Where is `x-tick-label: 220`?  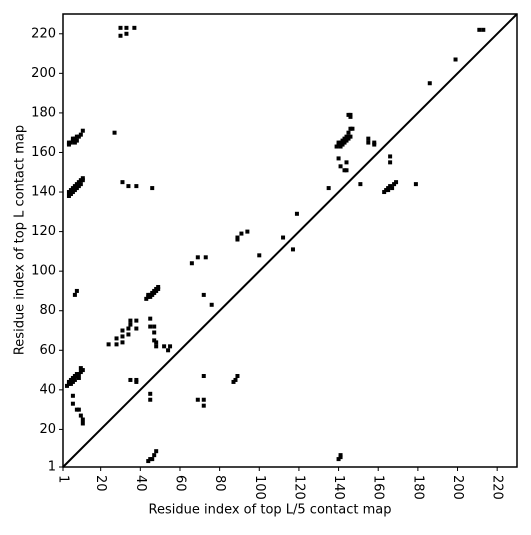 x-tick-label: 220 is located at coordinates (497, 487).